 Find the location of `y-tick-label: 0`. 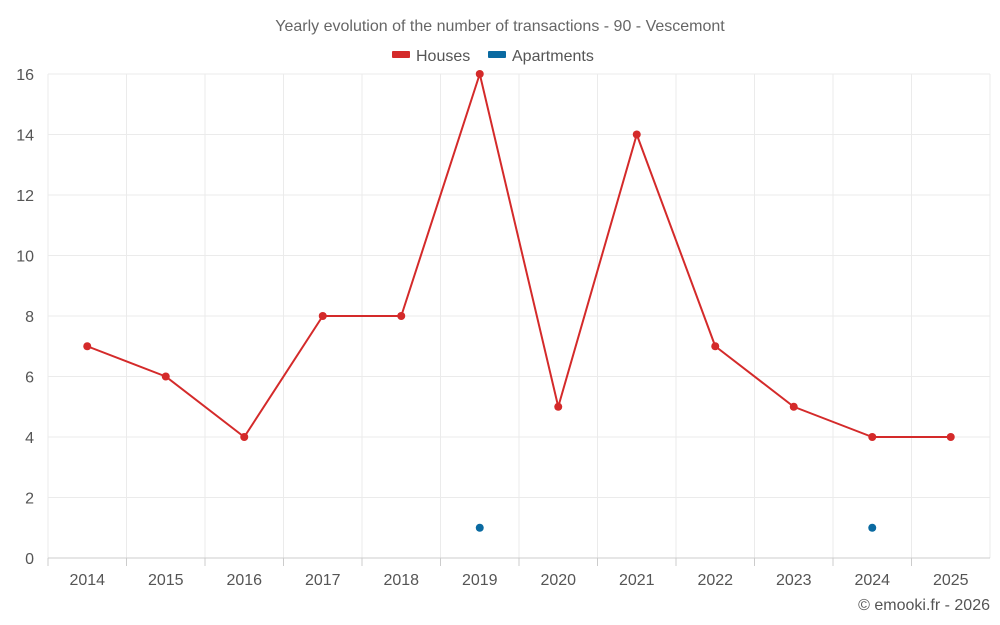

y-tick-label: 0 is located at coordinates (29, 559).